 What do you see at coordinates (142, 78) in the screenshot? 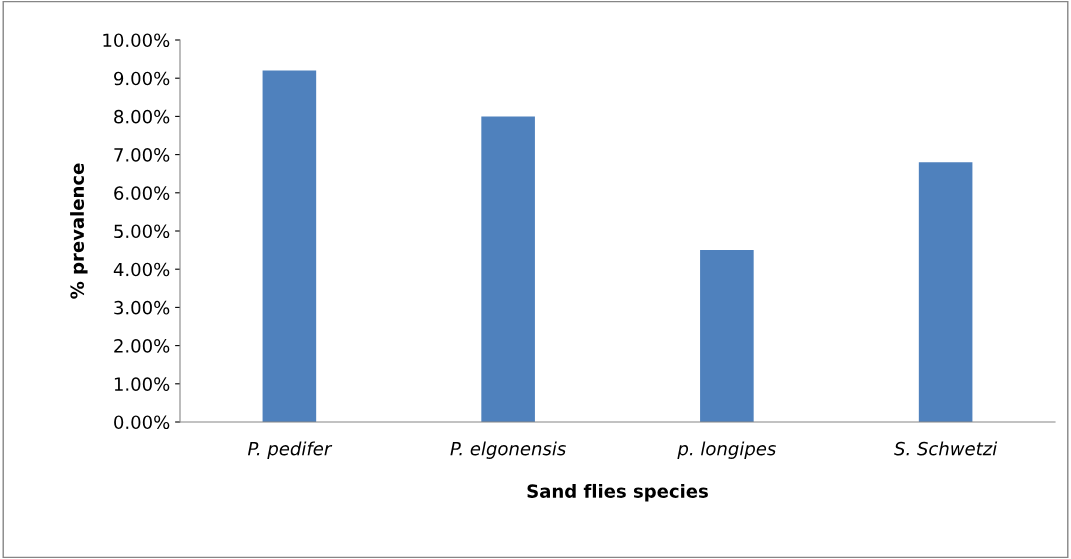
I see `y-tick-label: 9.00%` at bounding box center [142, 78].